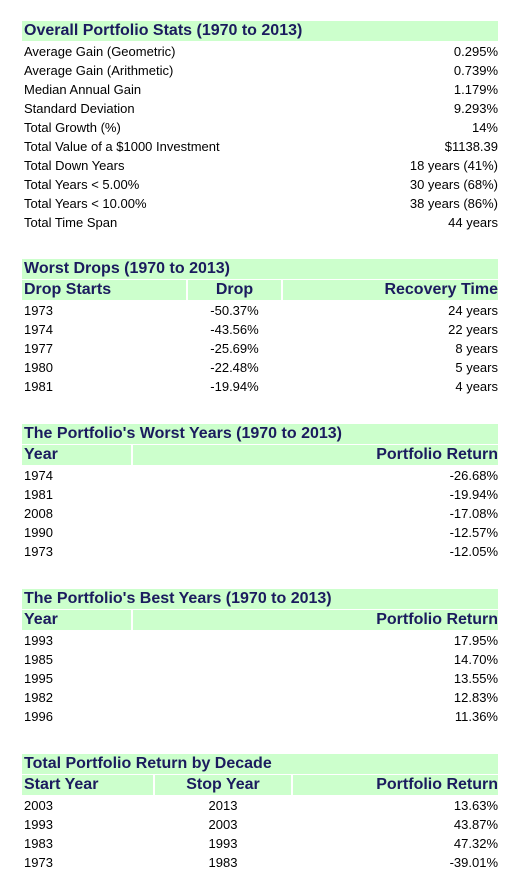  Describe the element at coordinates (38, 716) in the screenshot. I see `cell: 1996` at that location.